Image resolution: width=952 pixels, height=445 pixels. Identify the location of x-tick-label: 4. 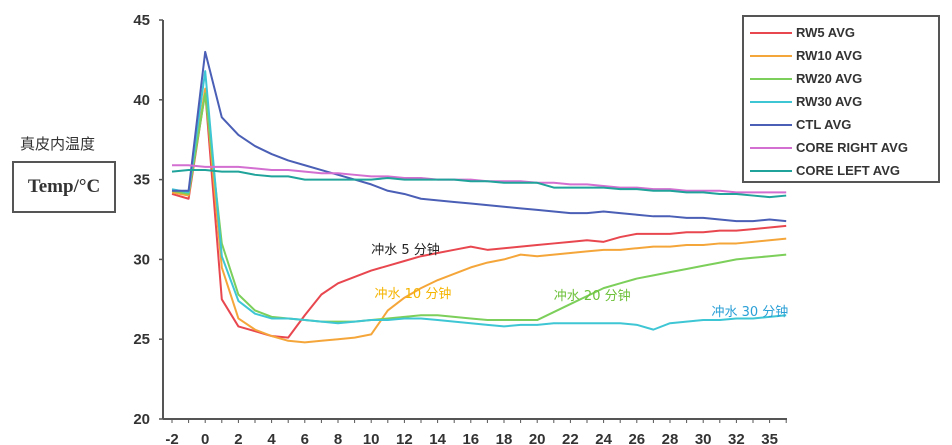
(271, 438).